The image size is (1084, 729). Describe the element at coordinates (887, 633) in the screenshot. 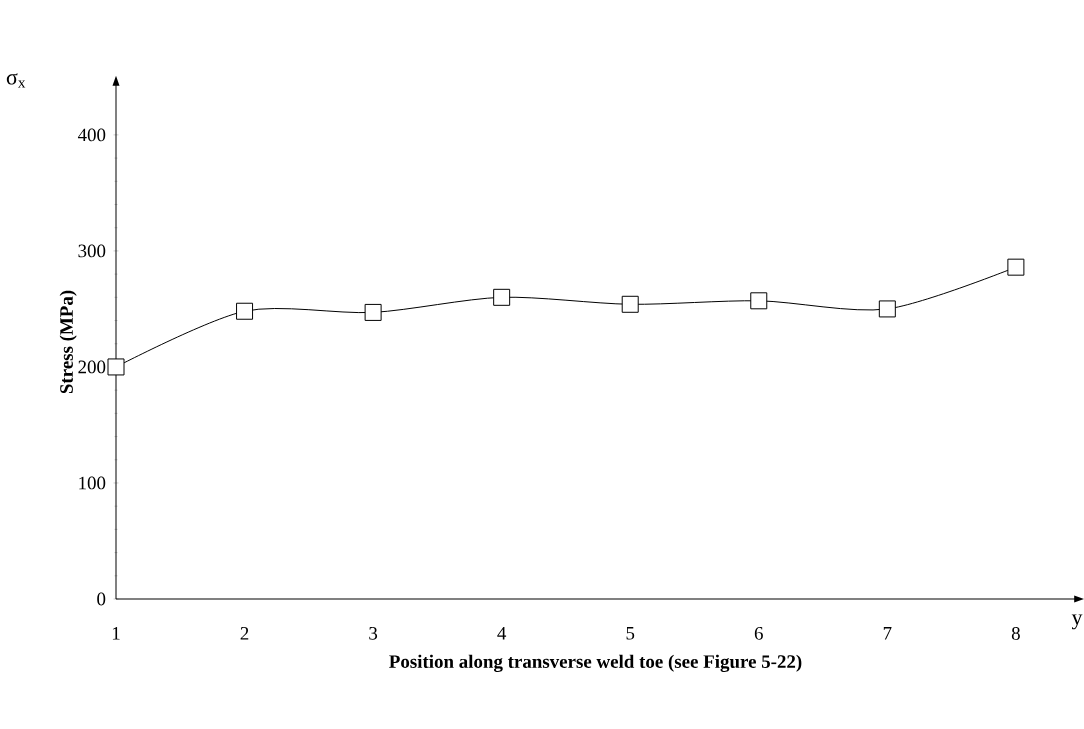

I see `x-tick-label: 7` at that location.